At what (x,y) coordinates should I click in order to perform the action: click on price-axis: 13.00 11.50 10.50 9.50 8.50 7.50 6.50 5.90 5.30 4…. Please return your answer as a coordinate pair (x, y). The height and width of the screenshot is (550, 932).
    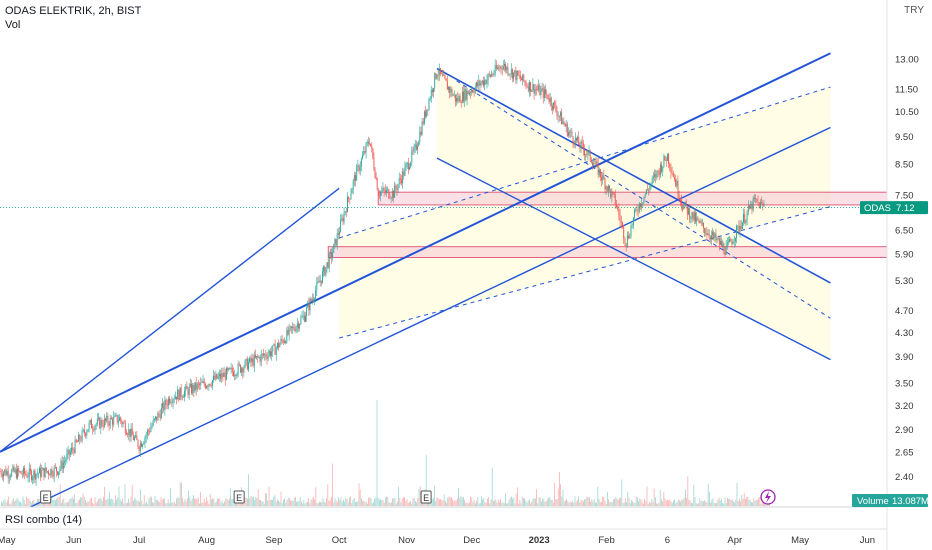
    Looking at the image, I should click on (907, 279).